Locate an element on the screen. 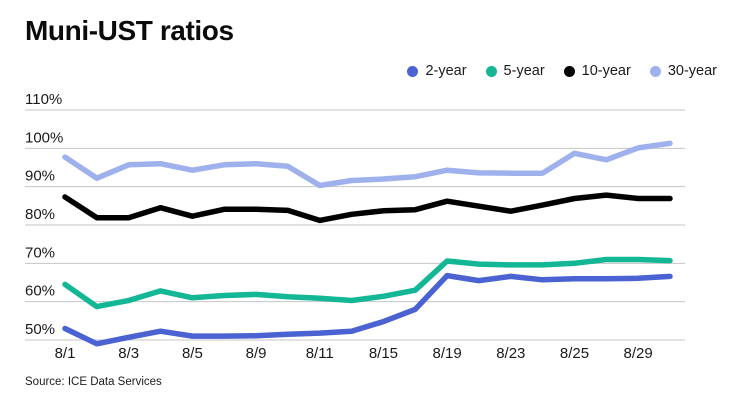 Image resolution: width=740 pixels, height=416 pixels. source-note: Source: ICE Data Services is located at coordinates (93, 382).